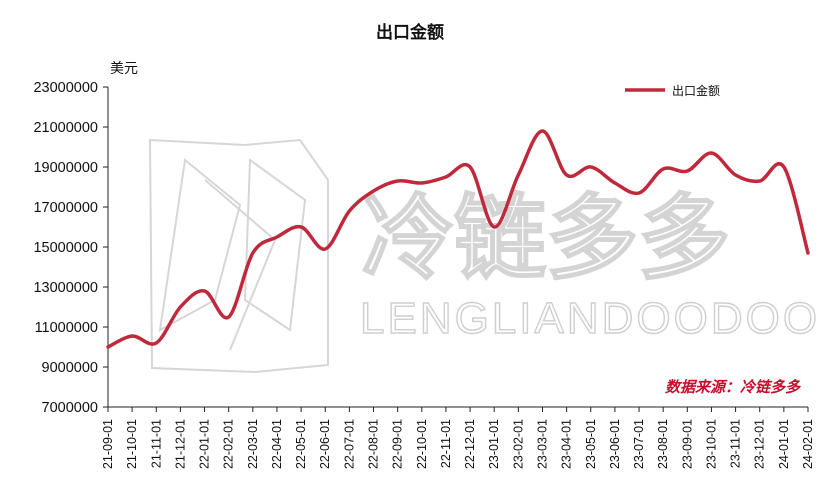 The width and height of the screenshot is (830, 498). Describe the element at coordinates (546, 238) in the screenshot. I see `watermark-han-text: 冷链多多` at that location.